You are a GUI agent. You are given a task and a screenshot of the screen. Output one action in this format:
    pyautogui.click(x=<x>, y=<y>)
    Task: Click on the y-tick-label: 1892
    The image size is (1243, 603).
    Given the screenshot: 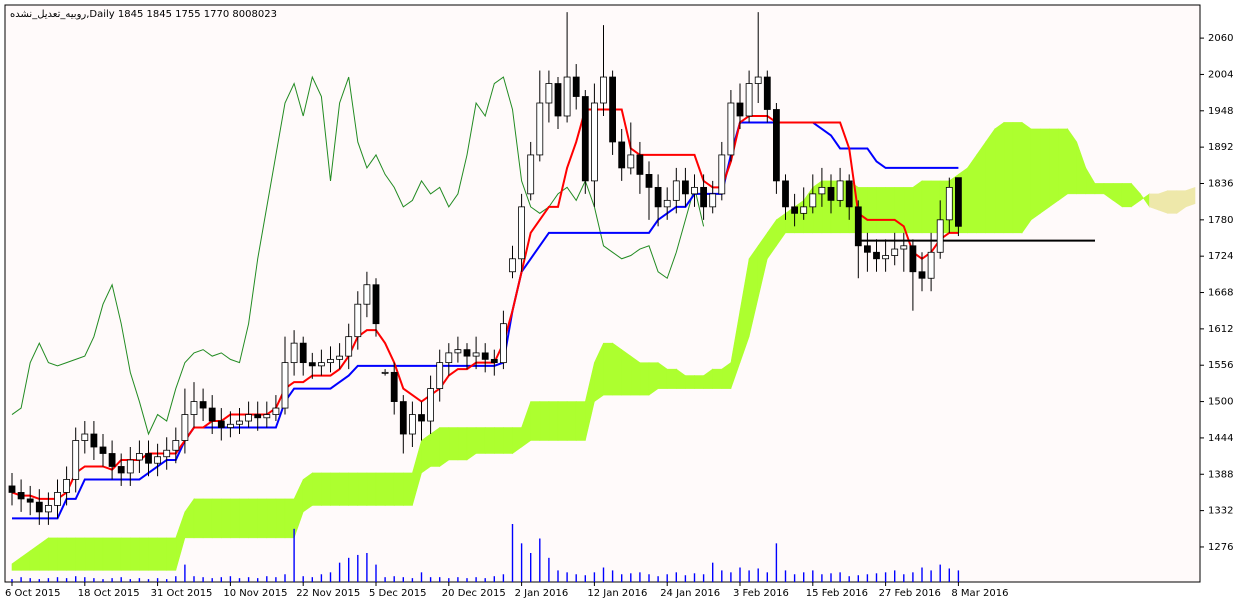 What is the action you would take?
    pyautogui.click(x=1220, y=147)
    